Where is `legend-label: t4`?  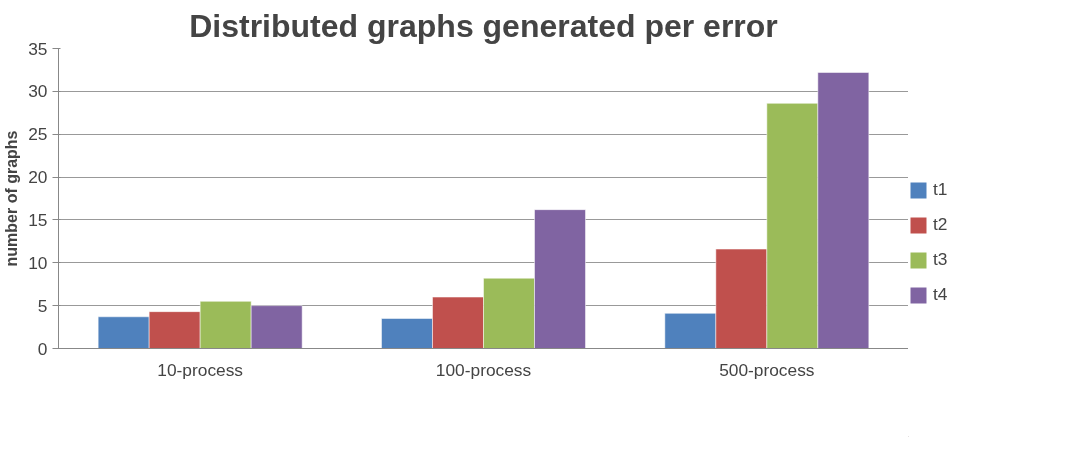 legend-label: t4 is located at coordinates (941, 294).